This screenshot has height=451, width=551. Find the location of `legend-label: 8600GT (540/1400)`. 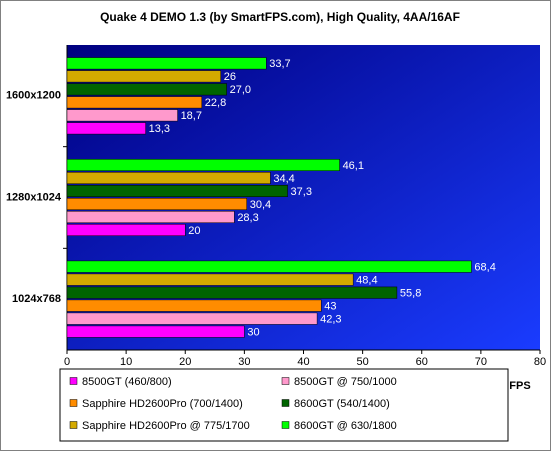

legend-label: 8600GT (540/1400) is located at coordinates (342, 404).